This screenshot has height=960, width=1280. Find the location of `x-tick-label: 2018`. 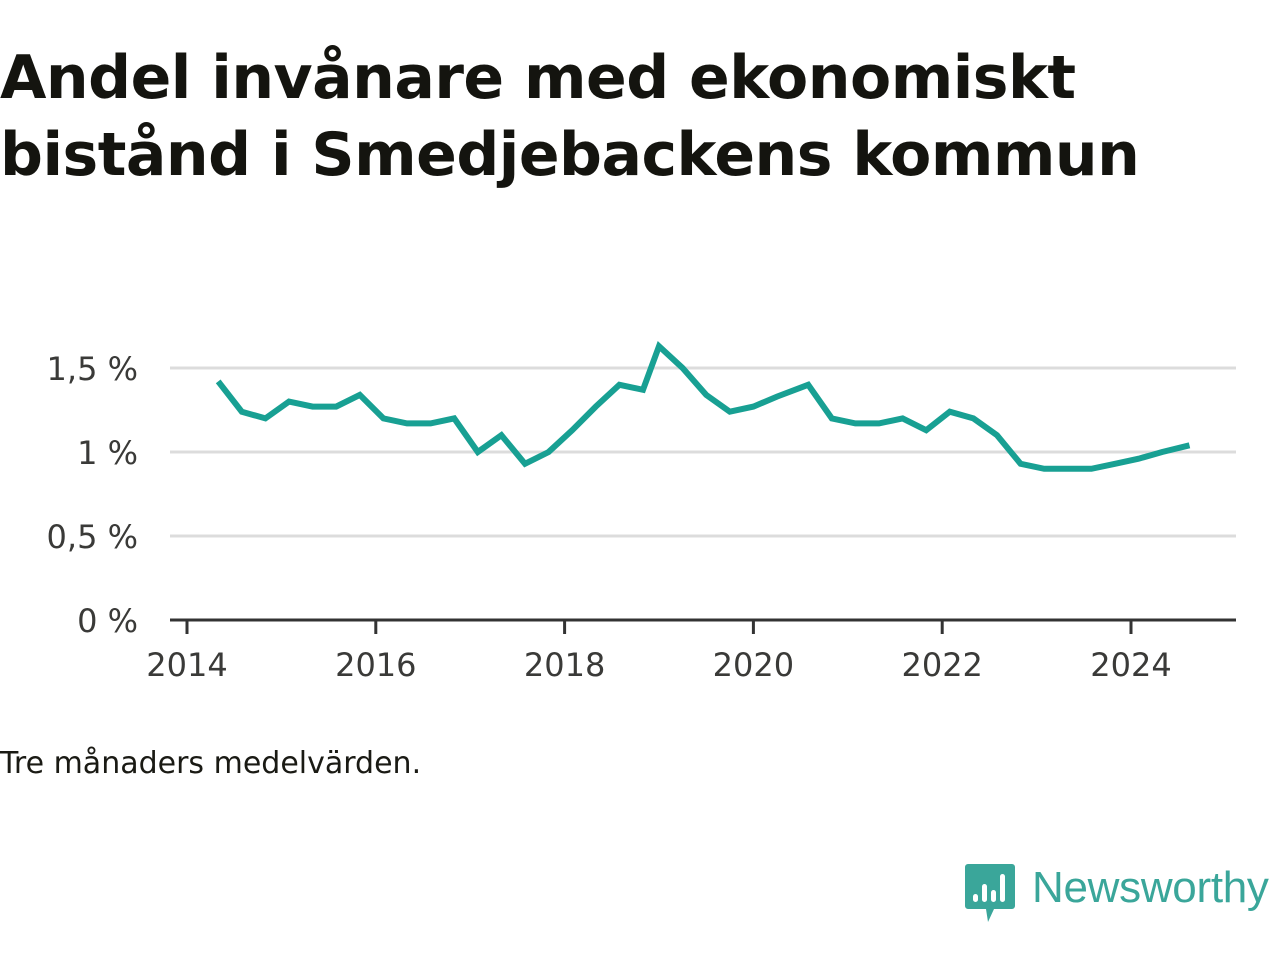

x-tick-label: 2018 is located at coordinates (564, 665).